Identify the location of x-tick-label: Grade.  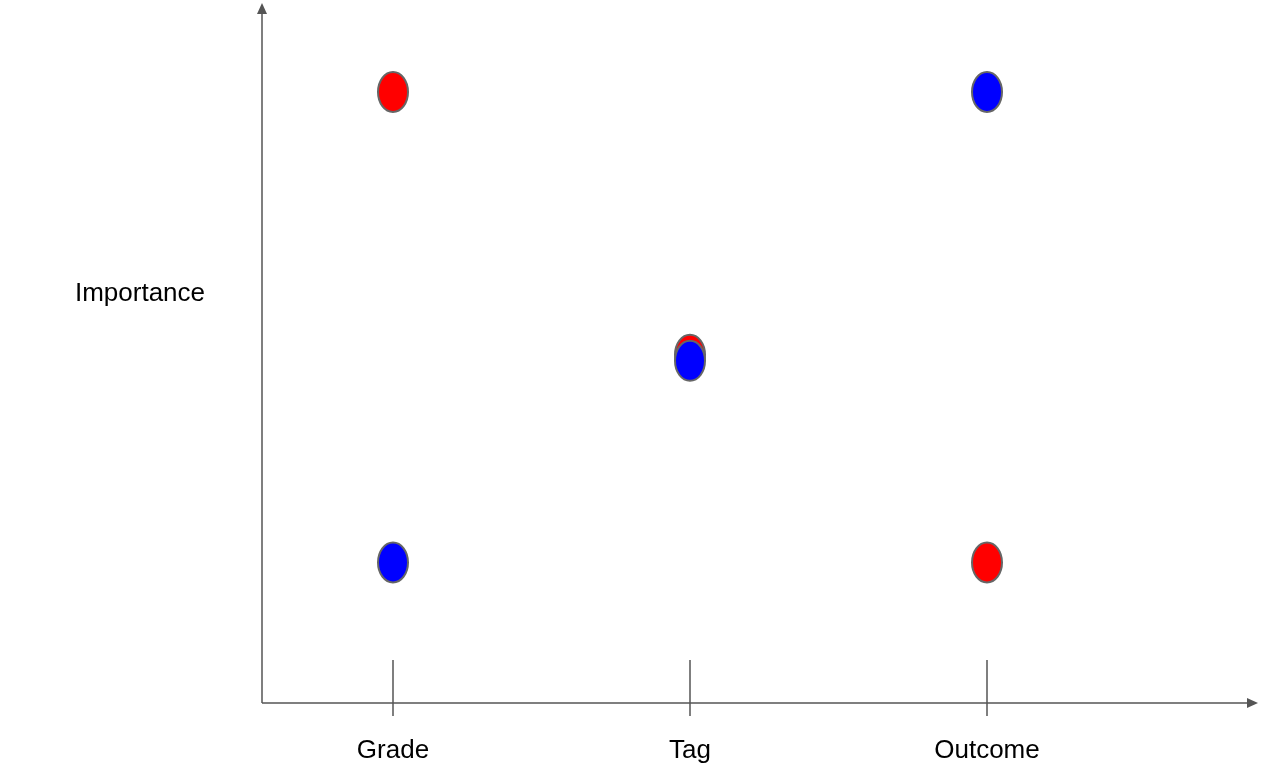
(393, 749).